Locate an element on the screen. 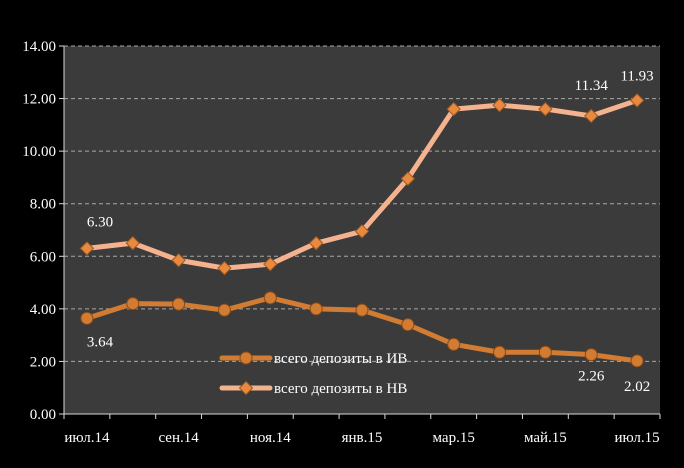 The height and width of the screenshot is (468, 684). legend-item-1: всего депозиты в ИВ is located at coordinates (313, 359).